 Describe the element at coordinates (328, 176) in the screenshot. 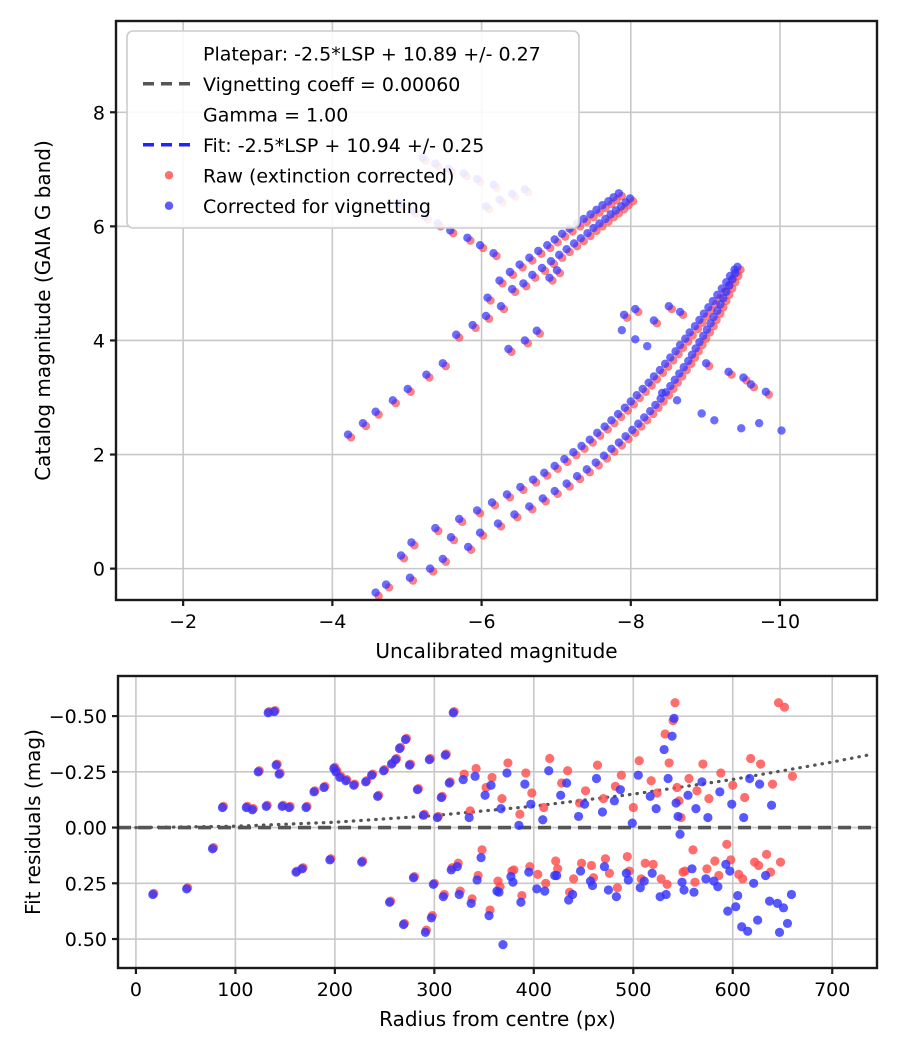

I see `legend-entry-label: Raw (extinction corrected)` at that location.